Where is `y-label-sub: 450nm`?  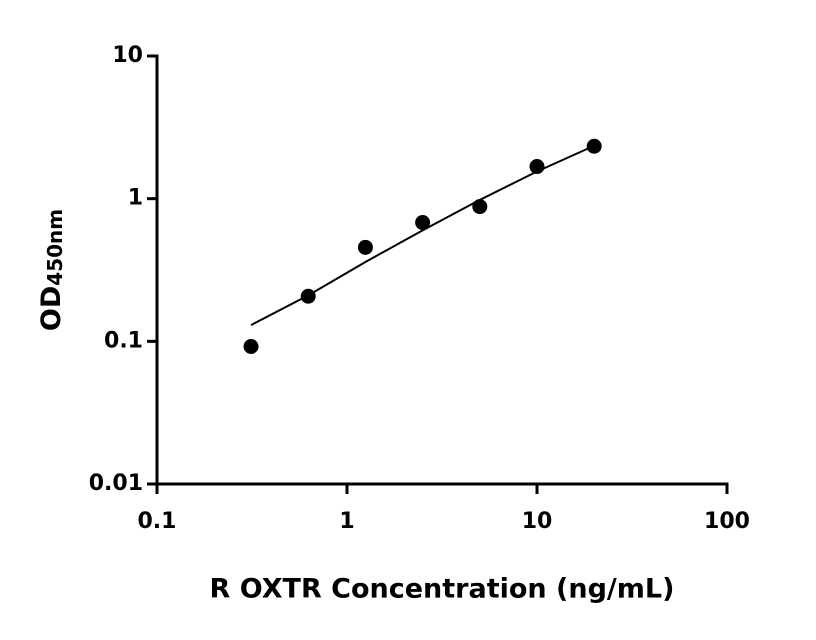 y-label-sub: 450nm is located at coordinates (55, 247).